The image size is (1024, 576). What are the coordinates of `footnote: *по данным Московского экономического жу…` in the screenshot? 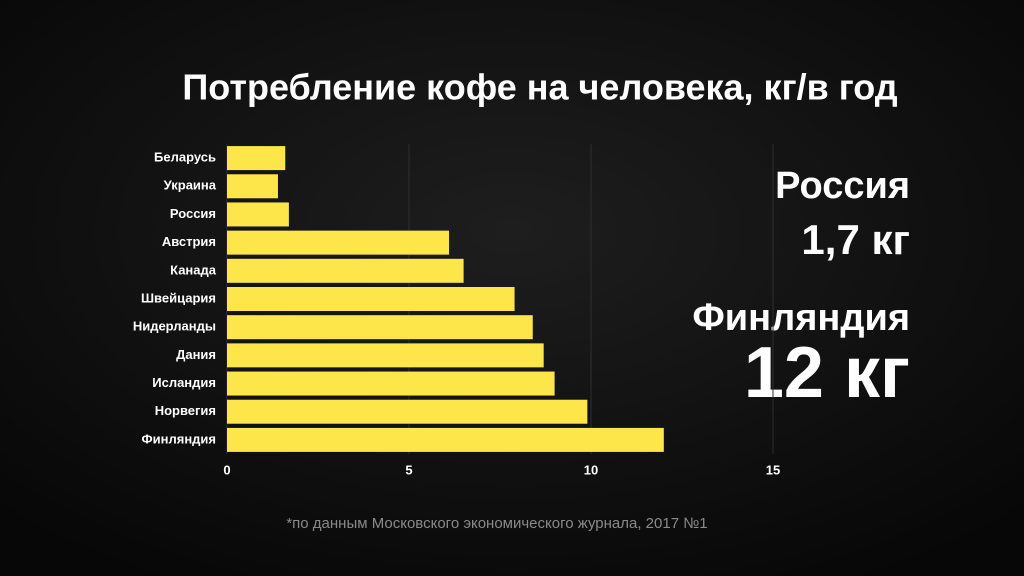 It's located at (496, 523).